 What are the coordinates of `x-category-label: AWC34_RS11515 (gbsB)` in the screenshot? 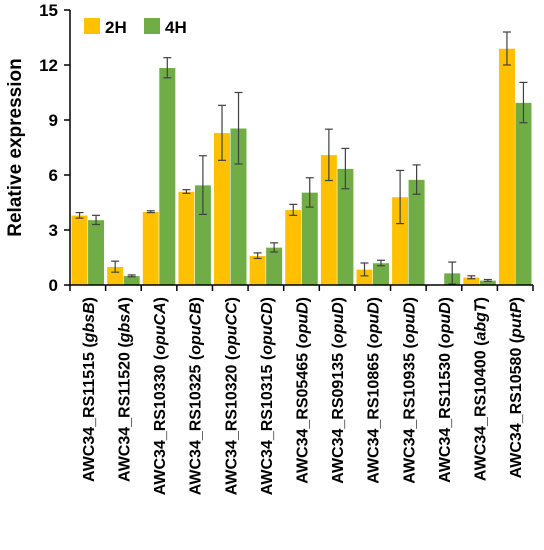 It's located at (89, 389).